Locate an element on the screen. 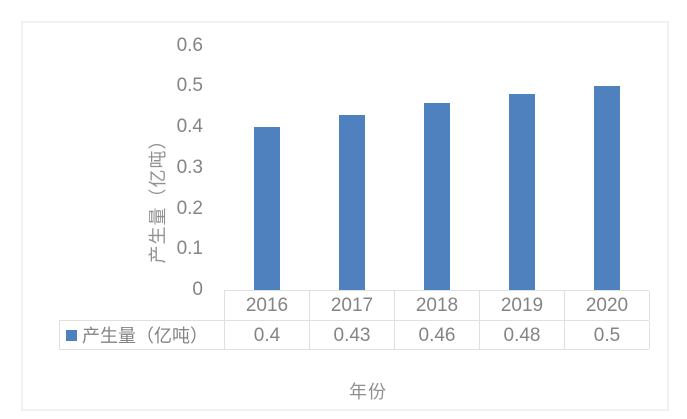 The image size is (687, 419). value-cell: 0.4 is located at coordinates (267, 335).